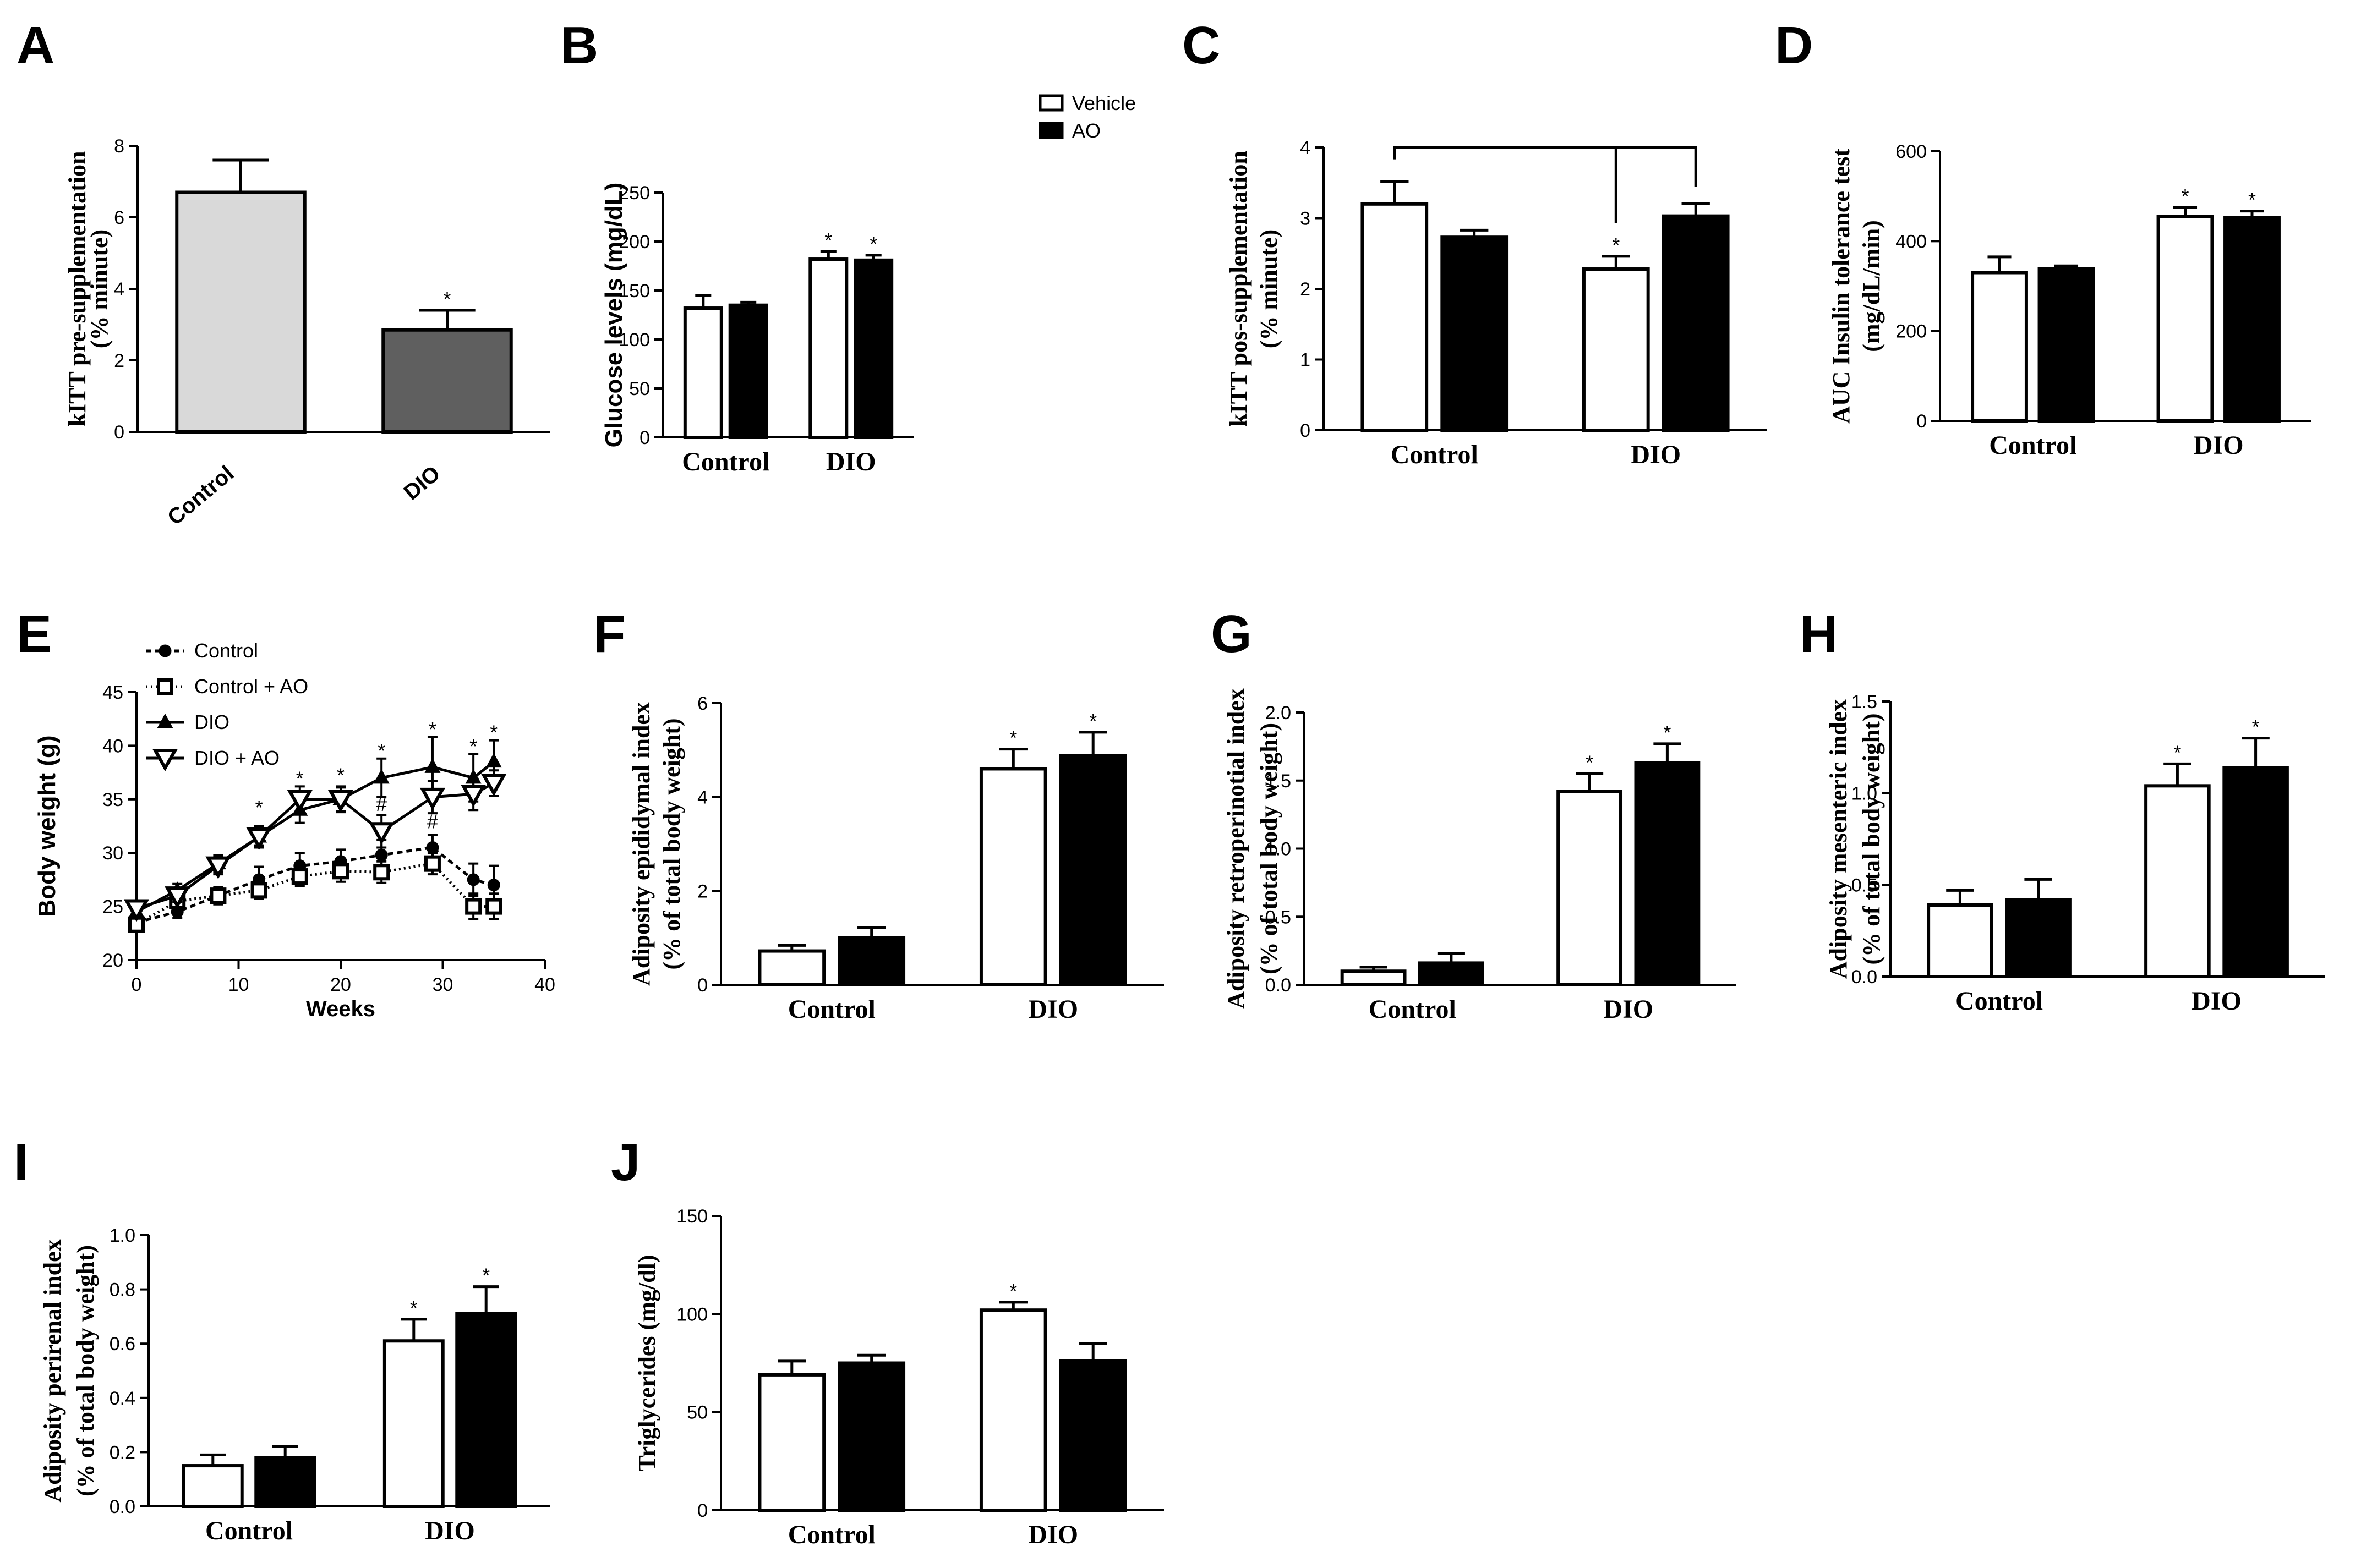  Describe the element at coordinates (112, 960) in the screenshot. I see `y-tick-label-E: 20` at that location.